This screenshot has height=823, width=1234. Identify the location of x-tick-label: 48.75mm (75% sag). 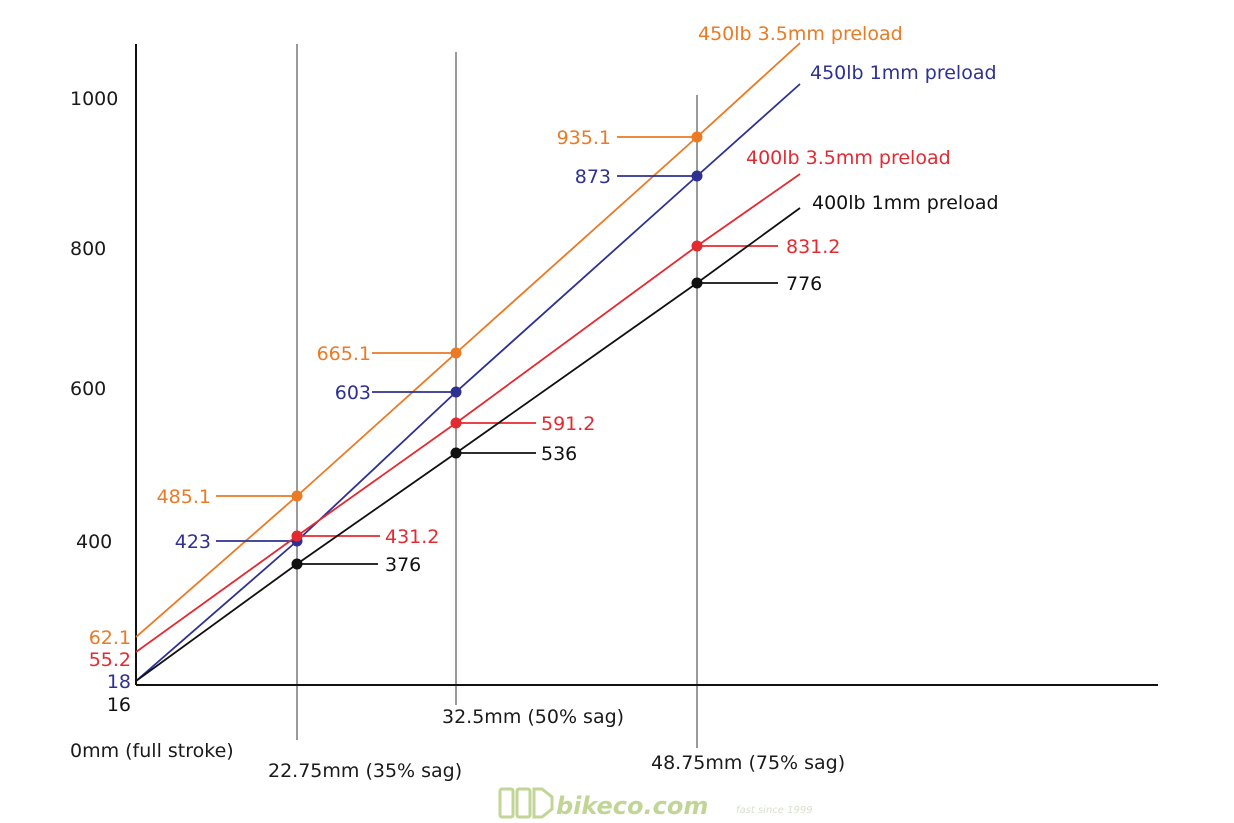
(748, 763).